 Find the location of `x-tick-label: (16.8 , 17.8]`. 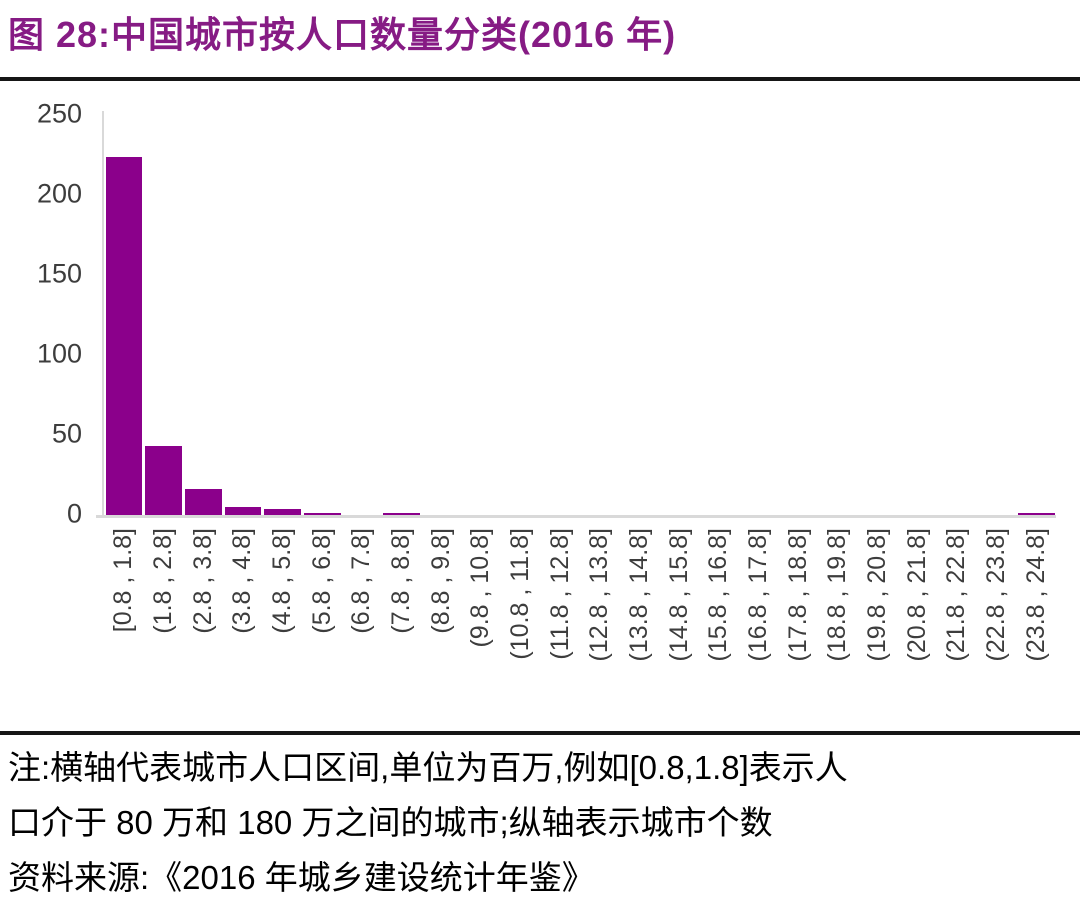

x-tick-label: (16.8 , 17.8] is located at coordinates (758, 595).